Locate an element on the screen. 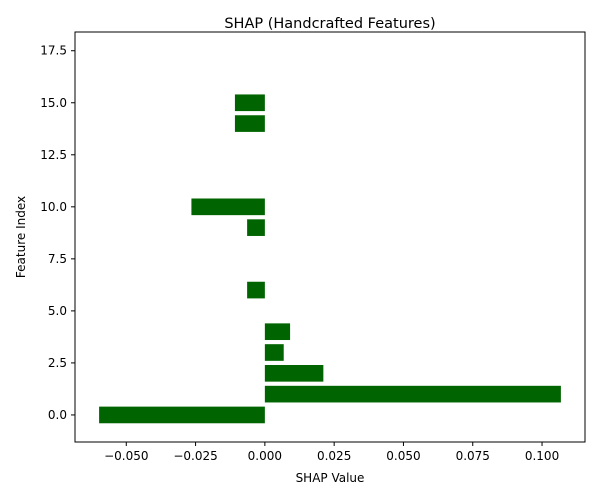 This screenshot has width=600, height=500. x-tick-label: 0.050 is located at coordinates (403, 456).